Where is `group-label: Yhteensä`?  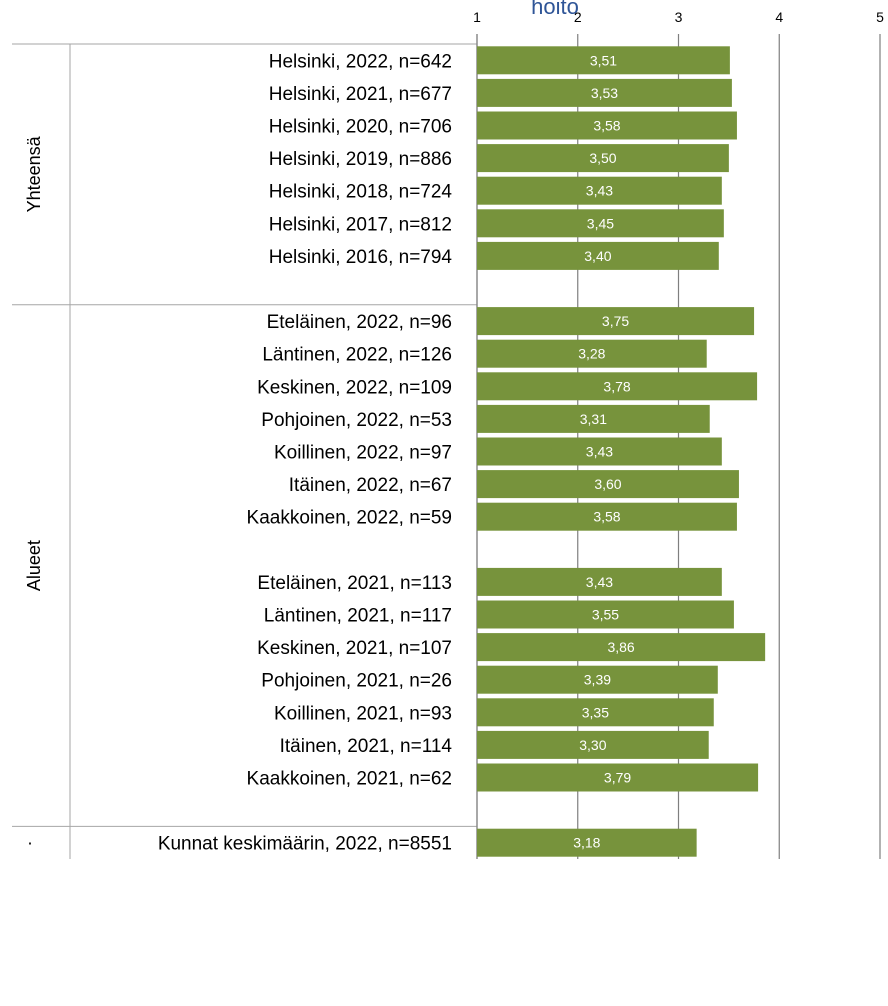 group-label: Yhteensä is located at coordinates (34, 173).